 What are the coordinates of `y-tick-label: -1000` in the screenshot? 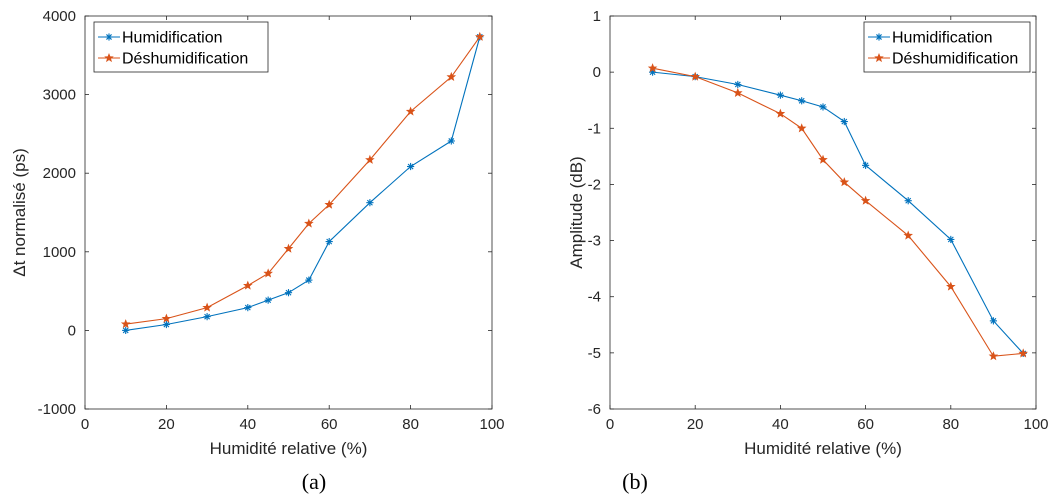 It's located at (57, 409).